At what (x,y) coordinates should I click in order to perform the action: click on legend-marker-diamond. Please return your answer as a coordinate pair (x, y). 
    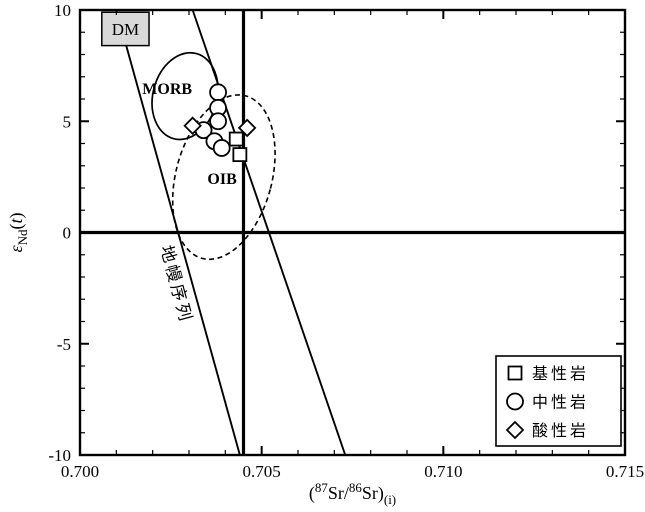
    Looking at the image, I should click on (515, 430).